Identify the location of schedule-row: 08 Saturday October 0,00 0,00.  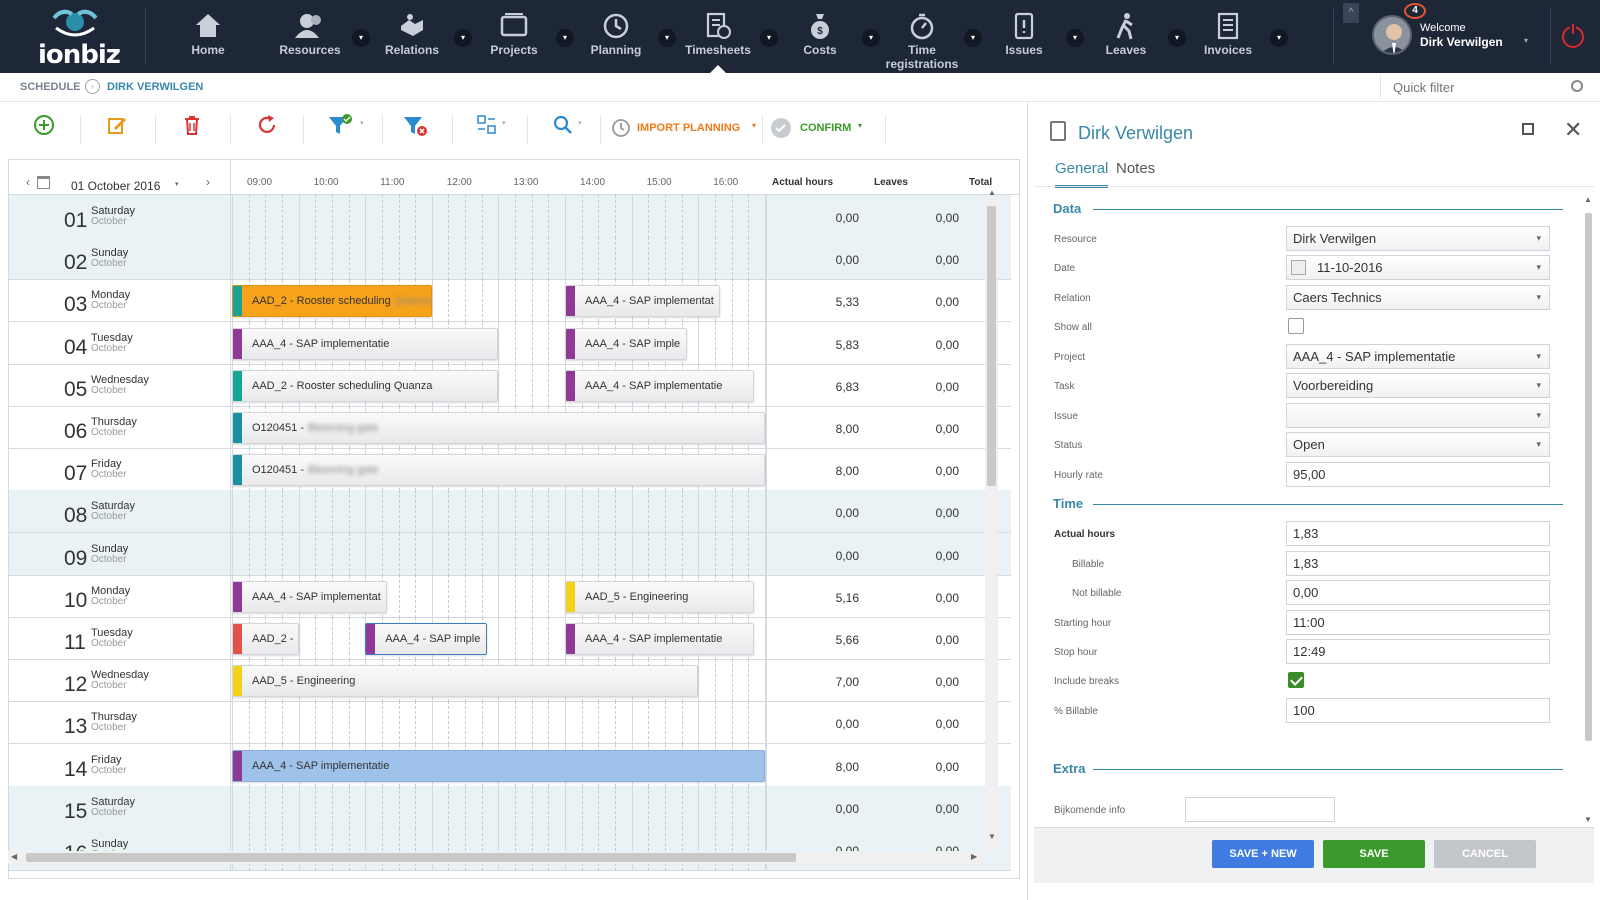
(510, 512).